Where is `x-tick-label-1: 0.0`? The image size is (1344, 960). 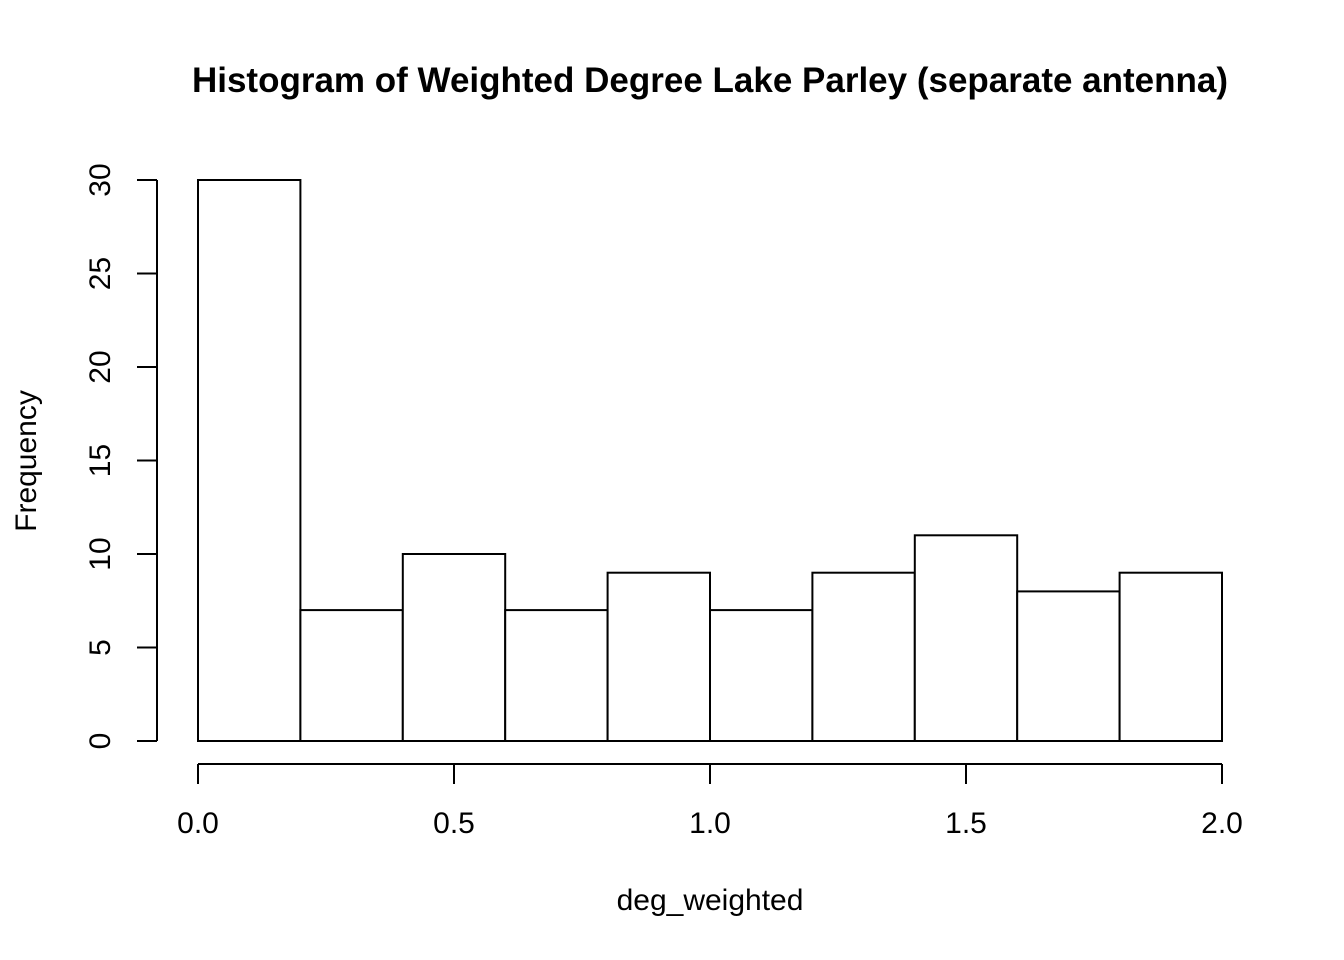
x-tick-label-1: 0.0 is located at coordinates (198, 823).